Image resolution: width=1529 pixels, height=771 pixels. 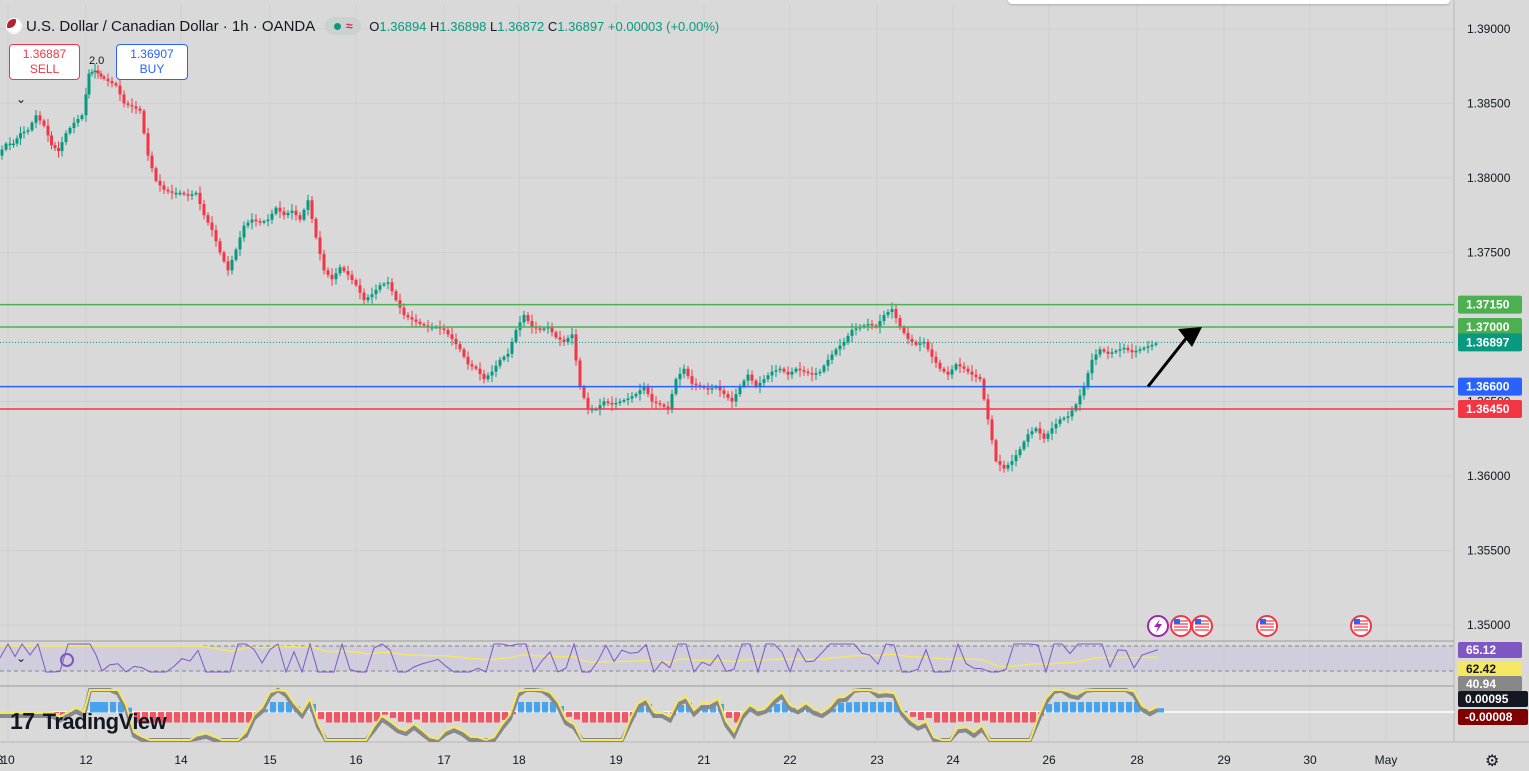 I want to click on x-tick-label: 23, so click(x=877, y=760).